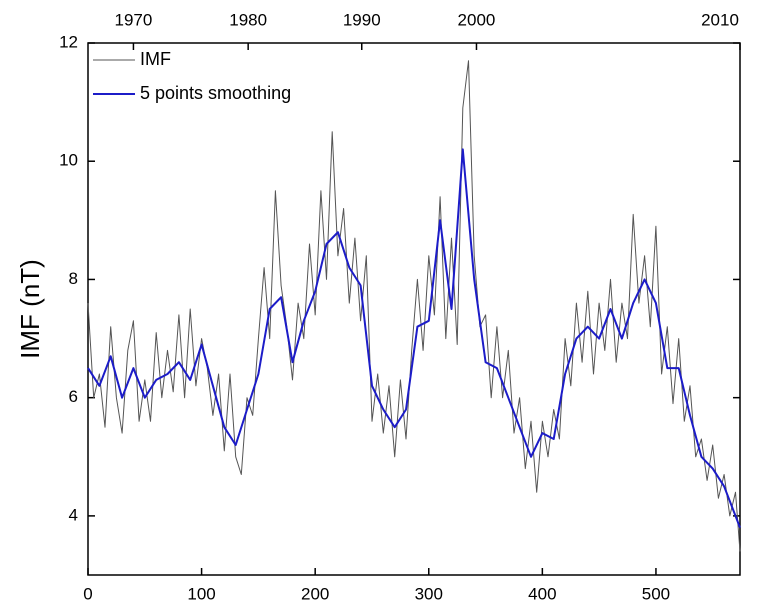 The image size is (764, 610). What do you see at coordinates (542, 593) in the screenshot?
I see `x-tick-label: 400` at bounding box center [542, 593].